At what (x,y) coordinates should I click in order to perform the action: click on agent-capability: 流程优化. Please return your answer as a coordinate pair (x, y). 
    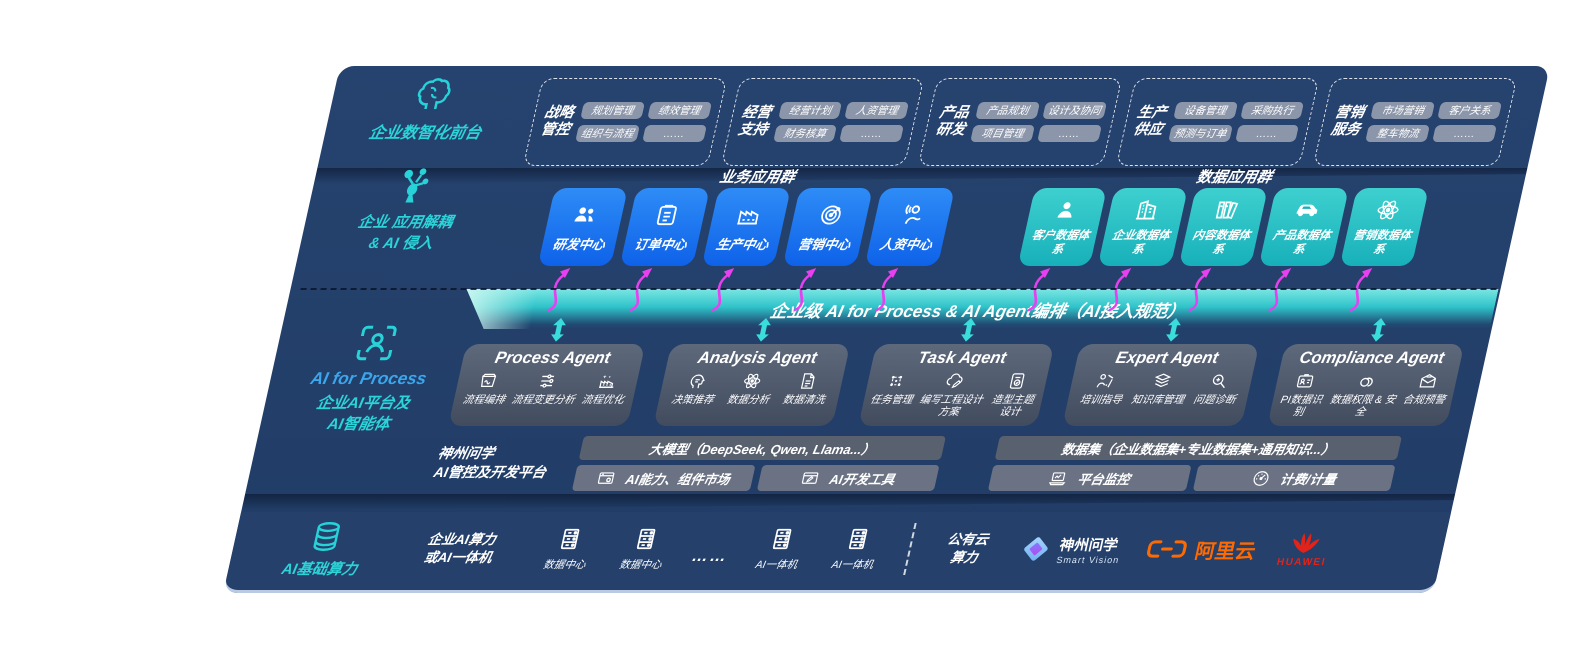
    Looking at the image, I should click on (606, 388).